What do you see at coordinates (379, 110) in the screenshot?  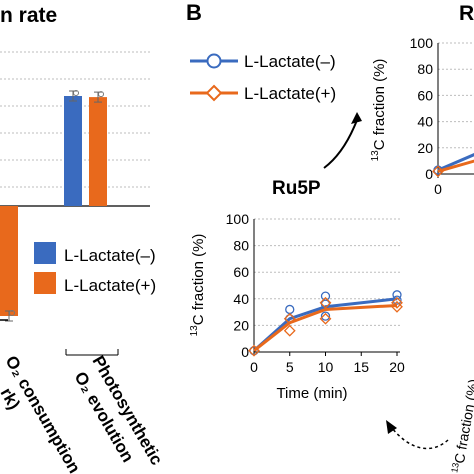 I see `inset-y-axis-label: 13C fraction (%)` at bounding box center [379, 110].